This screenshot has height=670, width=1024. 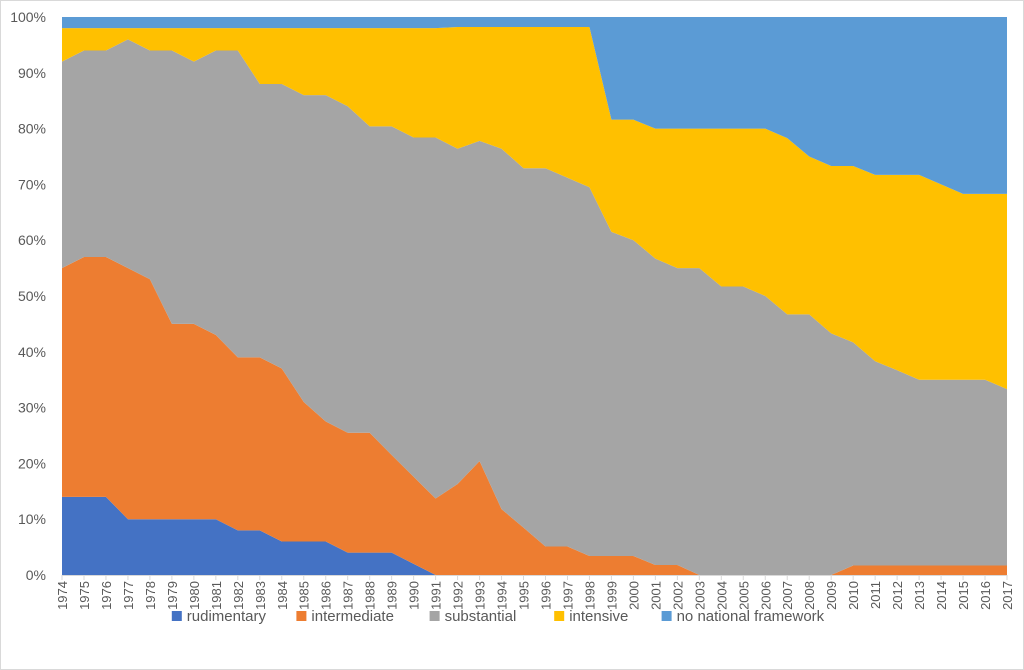 I want to click on x-tick-label: 2009, so click(x=831, y=595).